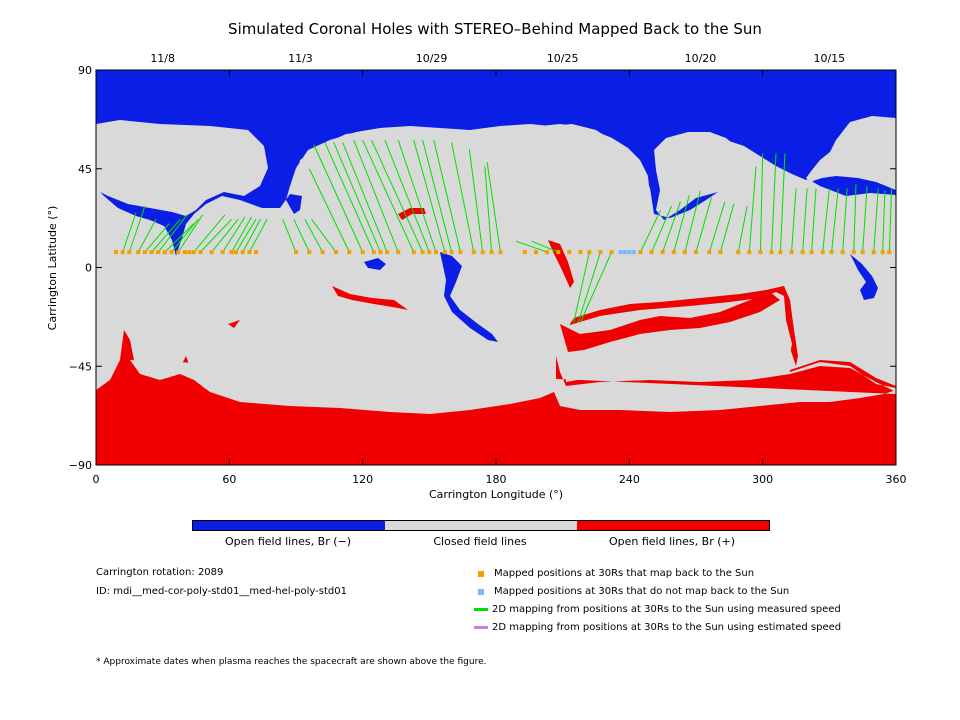 This screenshot has height=720, width=960. Describe the element at coordinates (481, 573) in the screenshot. I see `legend-mapped-swatch` at that location.